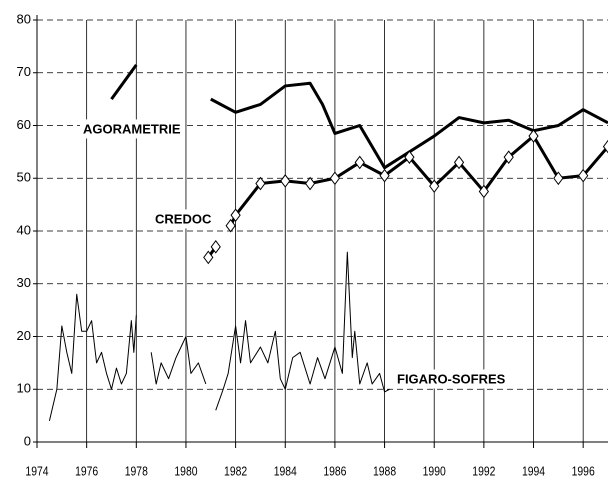 This screenshot has width=608, height=491. Describe the element at coordinates (534, 471) in the screenshot. I see `x-tick-label: 1994` at that location.